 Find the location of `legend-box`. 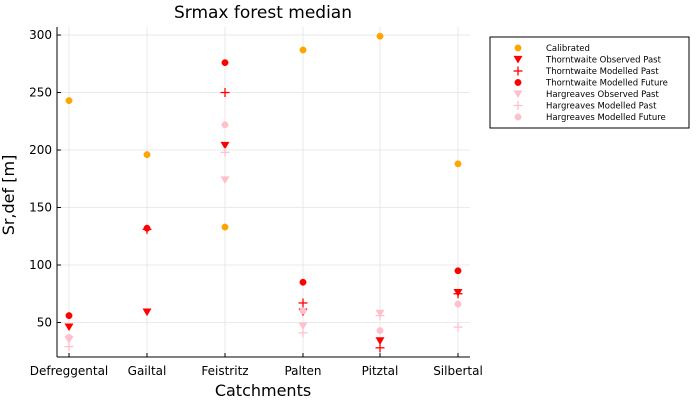

legend-box is located at coordinates (589, 82).